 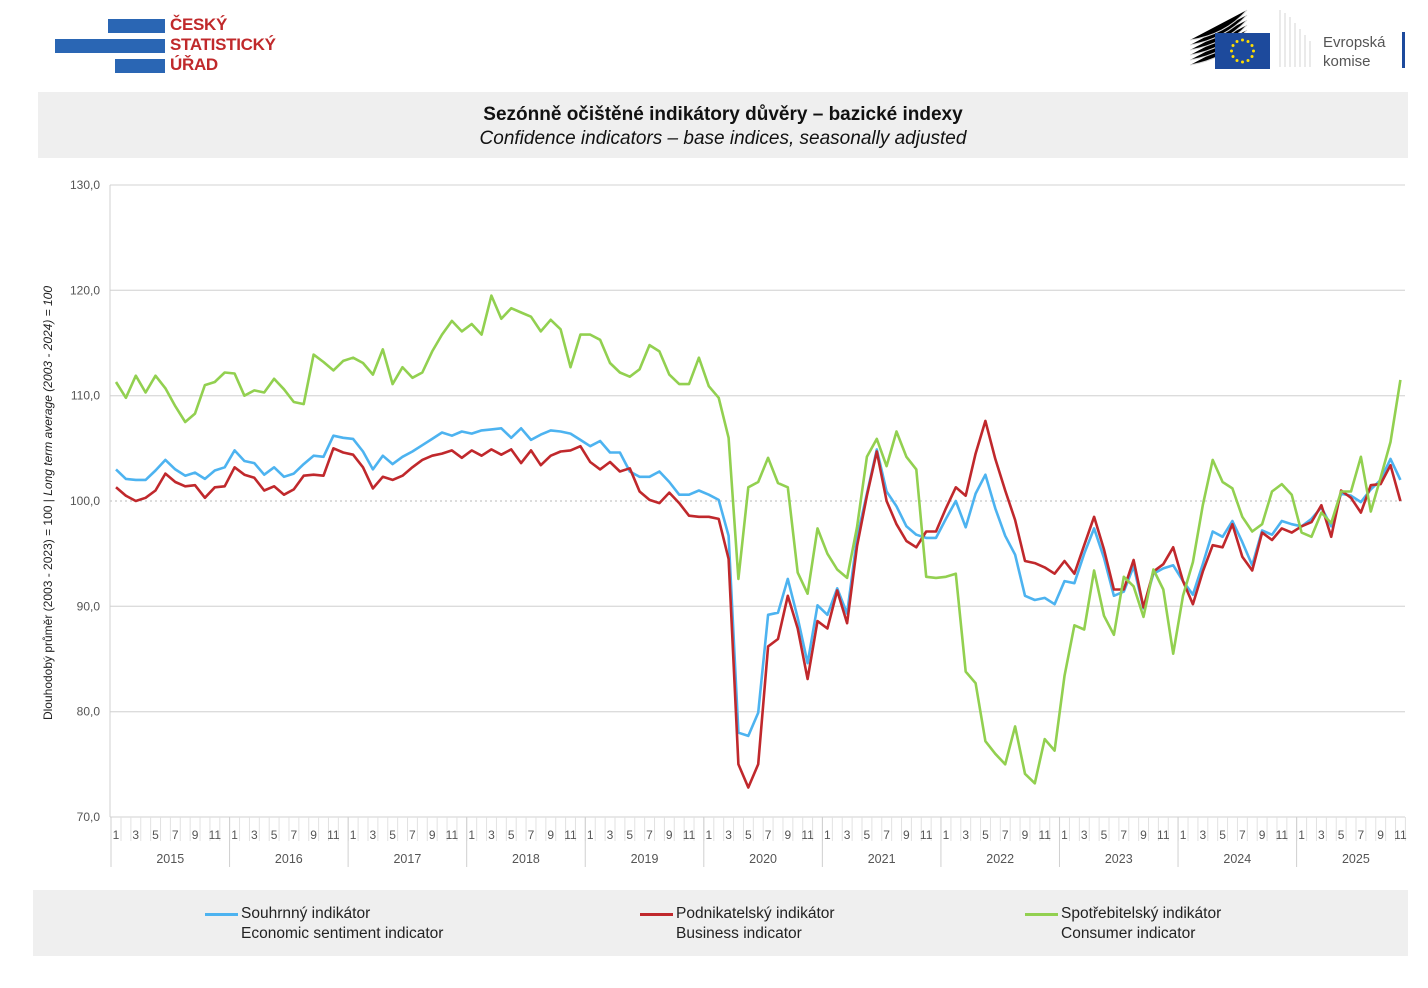 What do you see at coordinates (1347, 61) in the screenshot?
I see `logo-line: komise` at bounding box center [1347, 61].